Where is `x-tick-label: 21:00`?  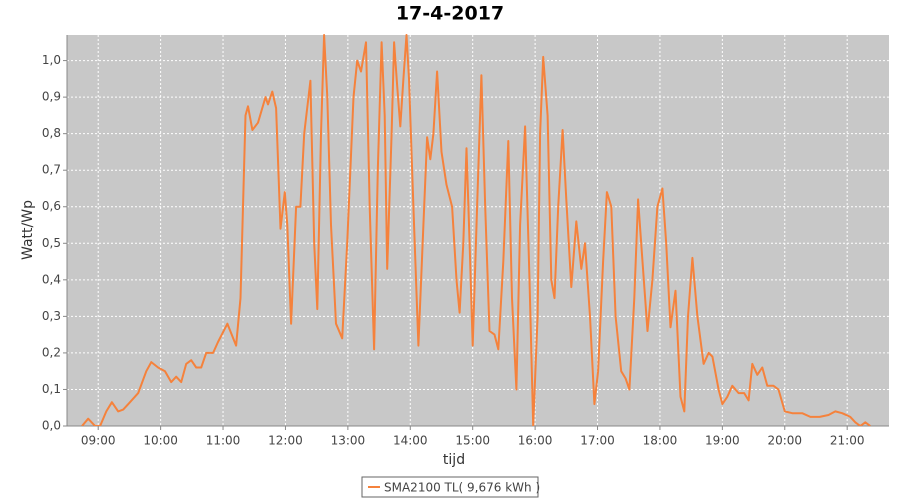 x-tick-label: 21:00 is located at coordinates (847, 441).